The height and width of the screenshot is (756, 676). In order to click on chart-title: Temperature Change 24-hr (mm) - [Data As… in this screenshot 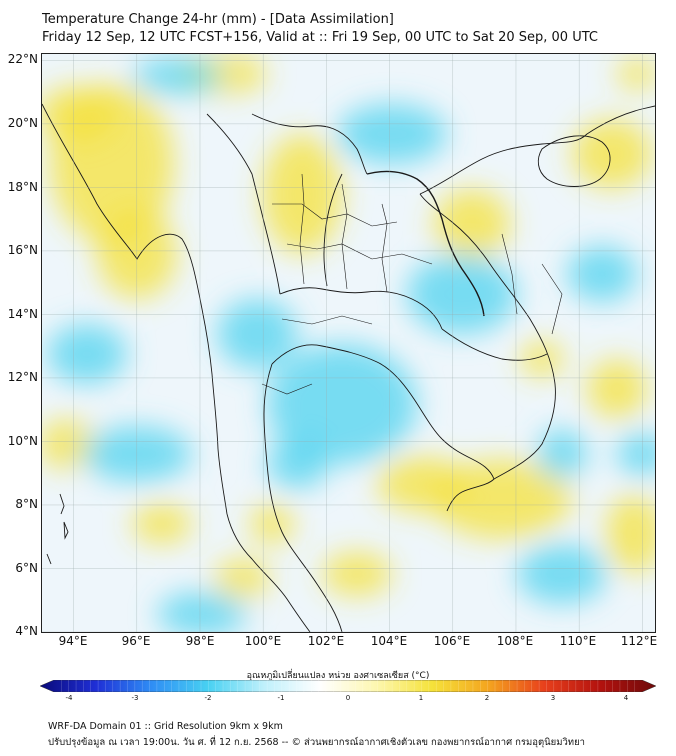, I will do `click(218, 19)`.